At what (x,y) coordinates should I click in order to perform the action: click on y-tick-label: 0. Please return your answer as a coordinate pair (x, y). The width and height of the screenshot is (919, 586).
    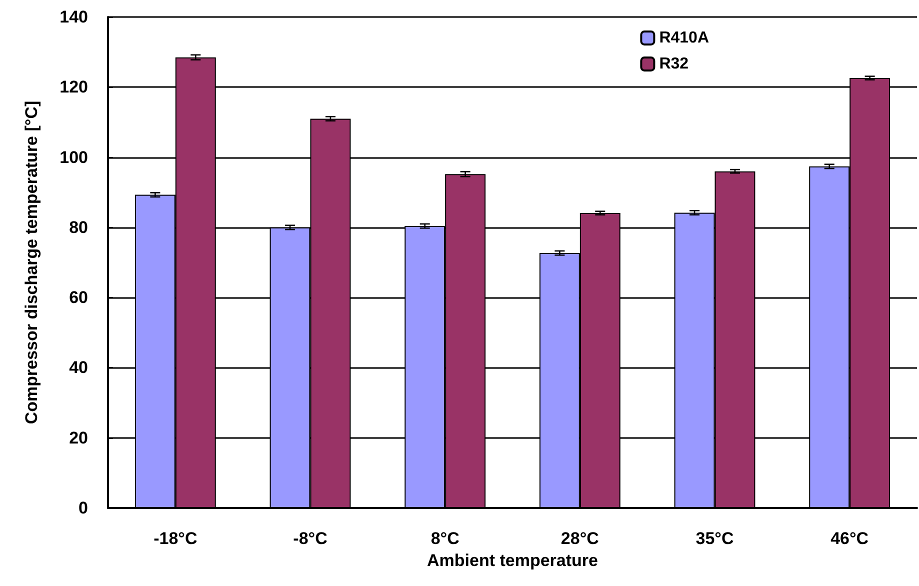
    Looking at the image, I should click on (83, 508).